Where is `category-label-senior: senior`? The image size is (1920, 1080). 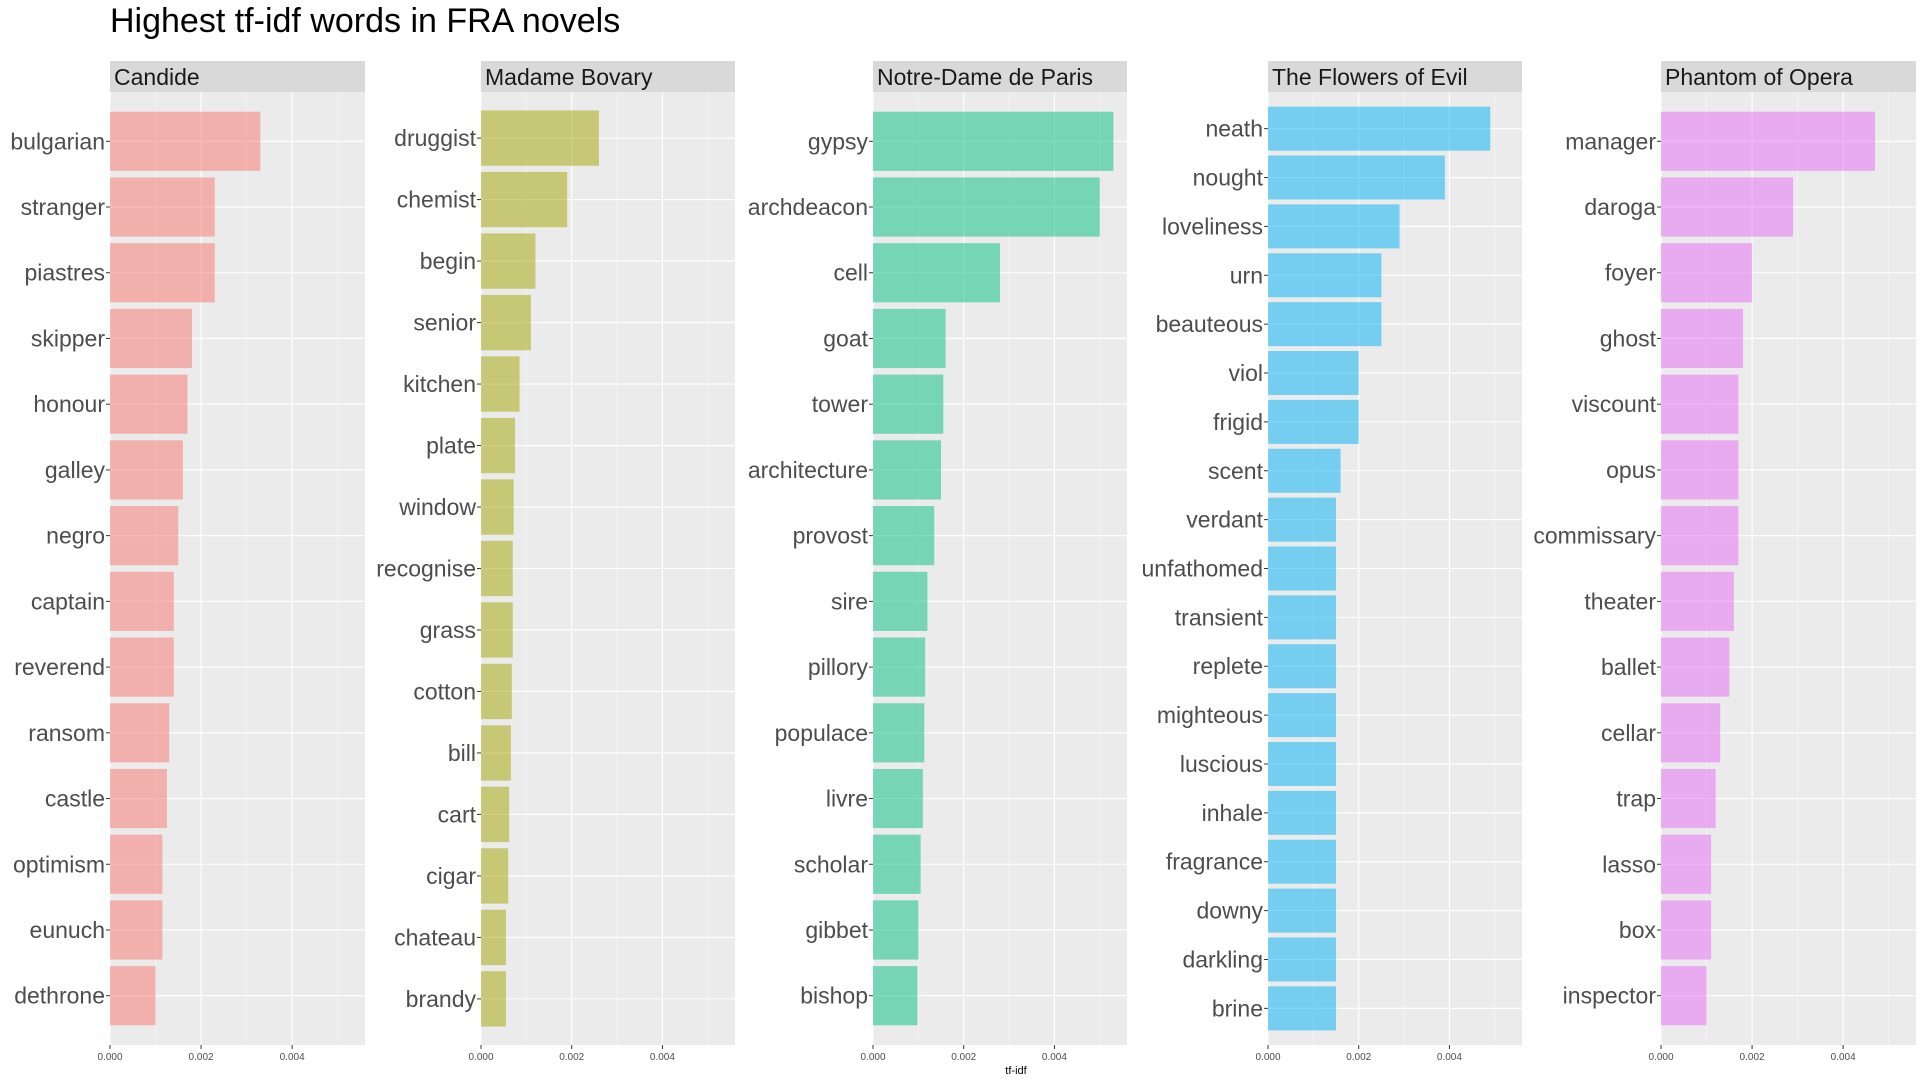
category-label-senior: senior is located at coordinates (444, 323).